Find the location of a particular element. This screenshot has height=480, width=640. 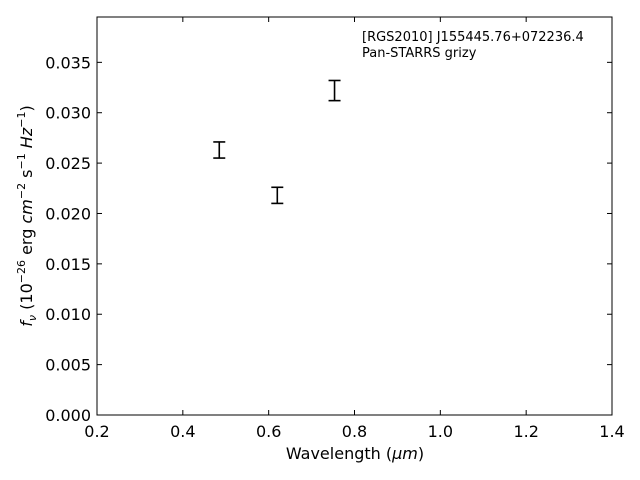

x-tick-label: 1.0 is located at coordinates (440, 431).